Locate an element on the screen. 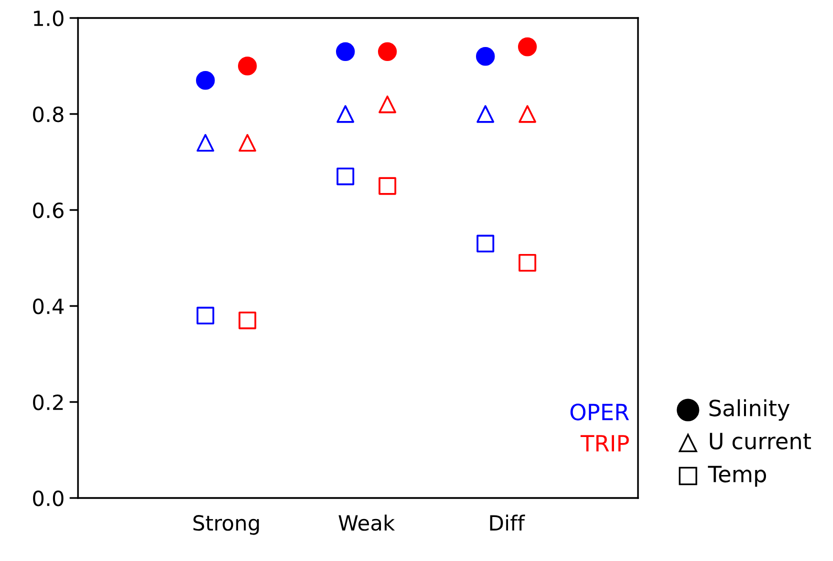  y-tick-label: 0.8 is located at coordinates (48, 114).